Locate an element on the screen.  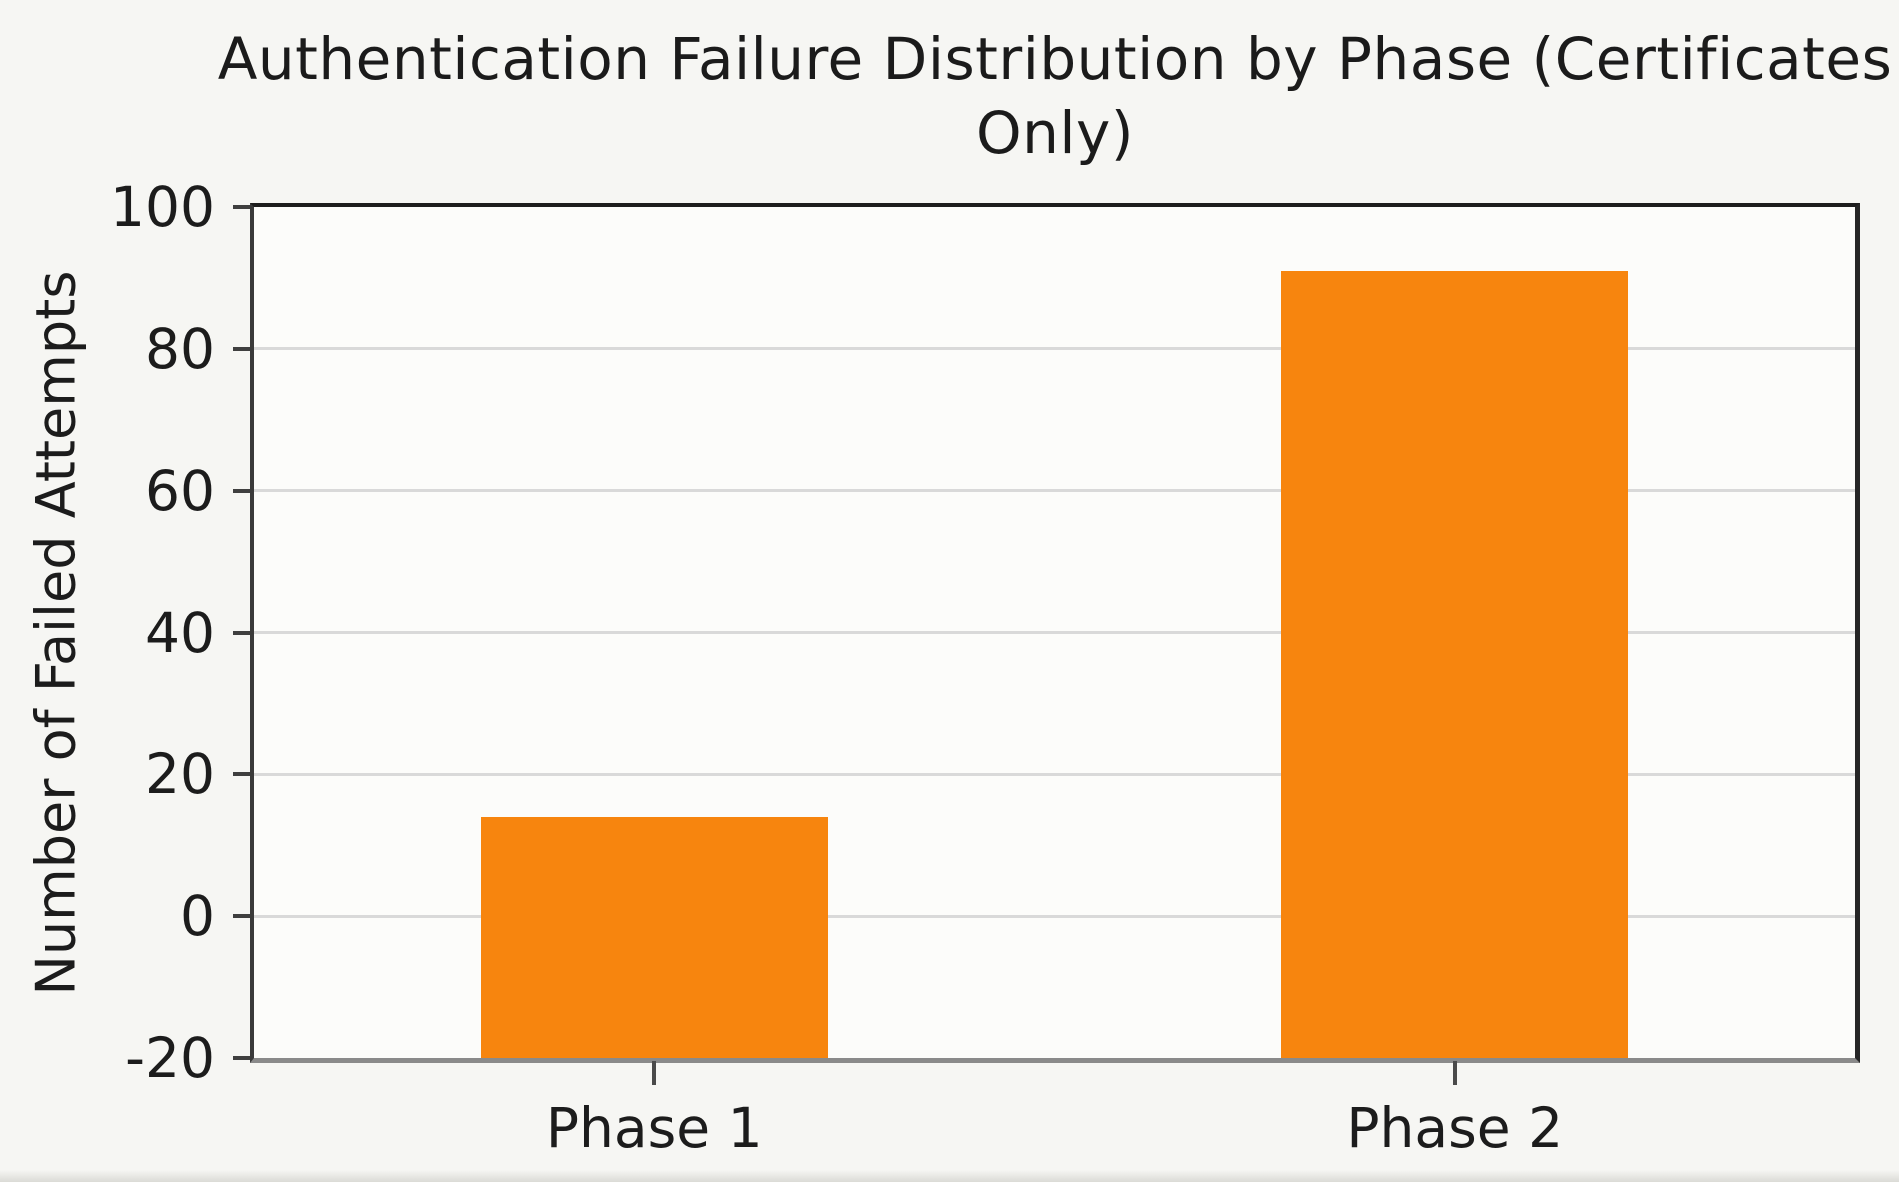
y-tick-mark--20 is located at coordinates (241, 1058).